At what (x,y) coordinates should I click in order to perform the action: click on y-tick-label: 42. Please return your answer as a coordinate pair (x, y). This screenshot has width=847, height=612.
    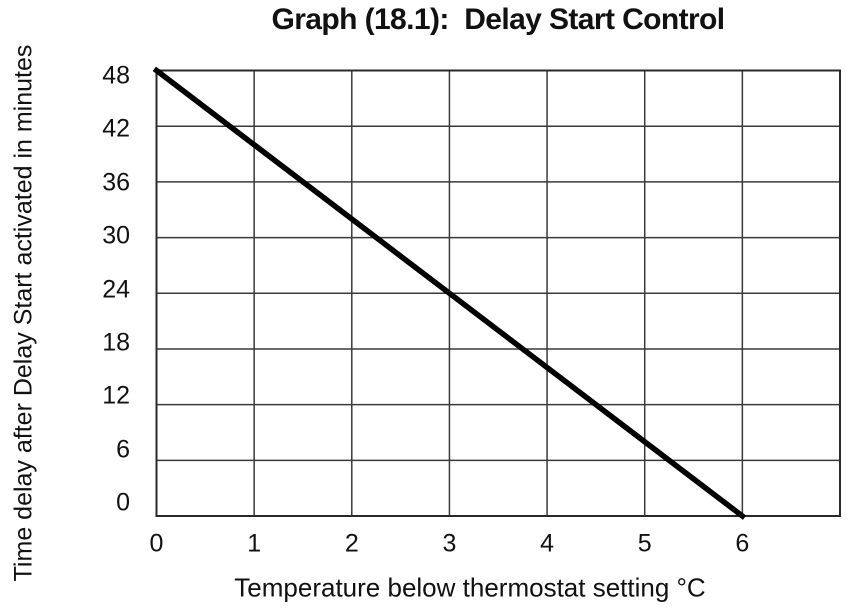
    Looking at the image, I should click on (116, 128).